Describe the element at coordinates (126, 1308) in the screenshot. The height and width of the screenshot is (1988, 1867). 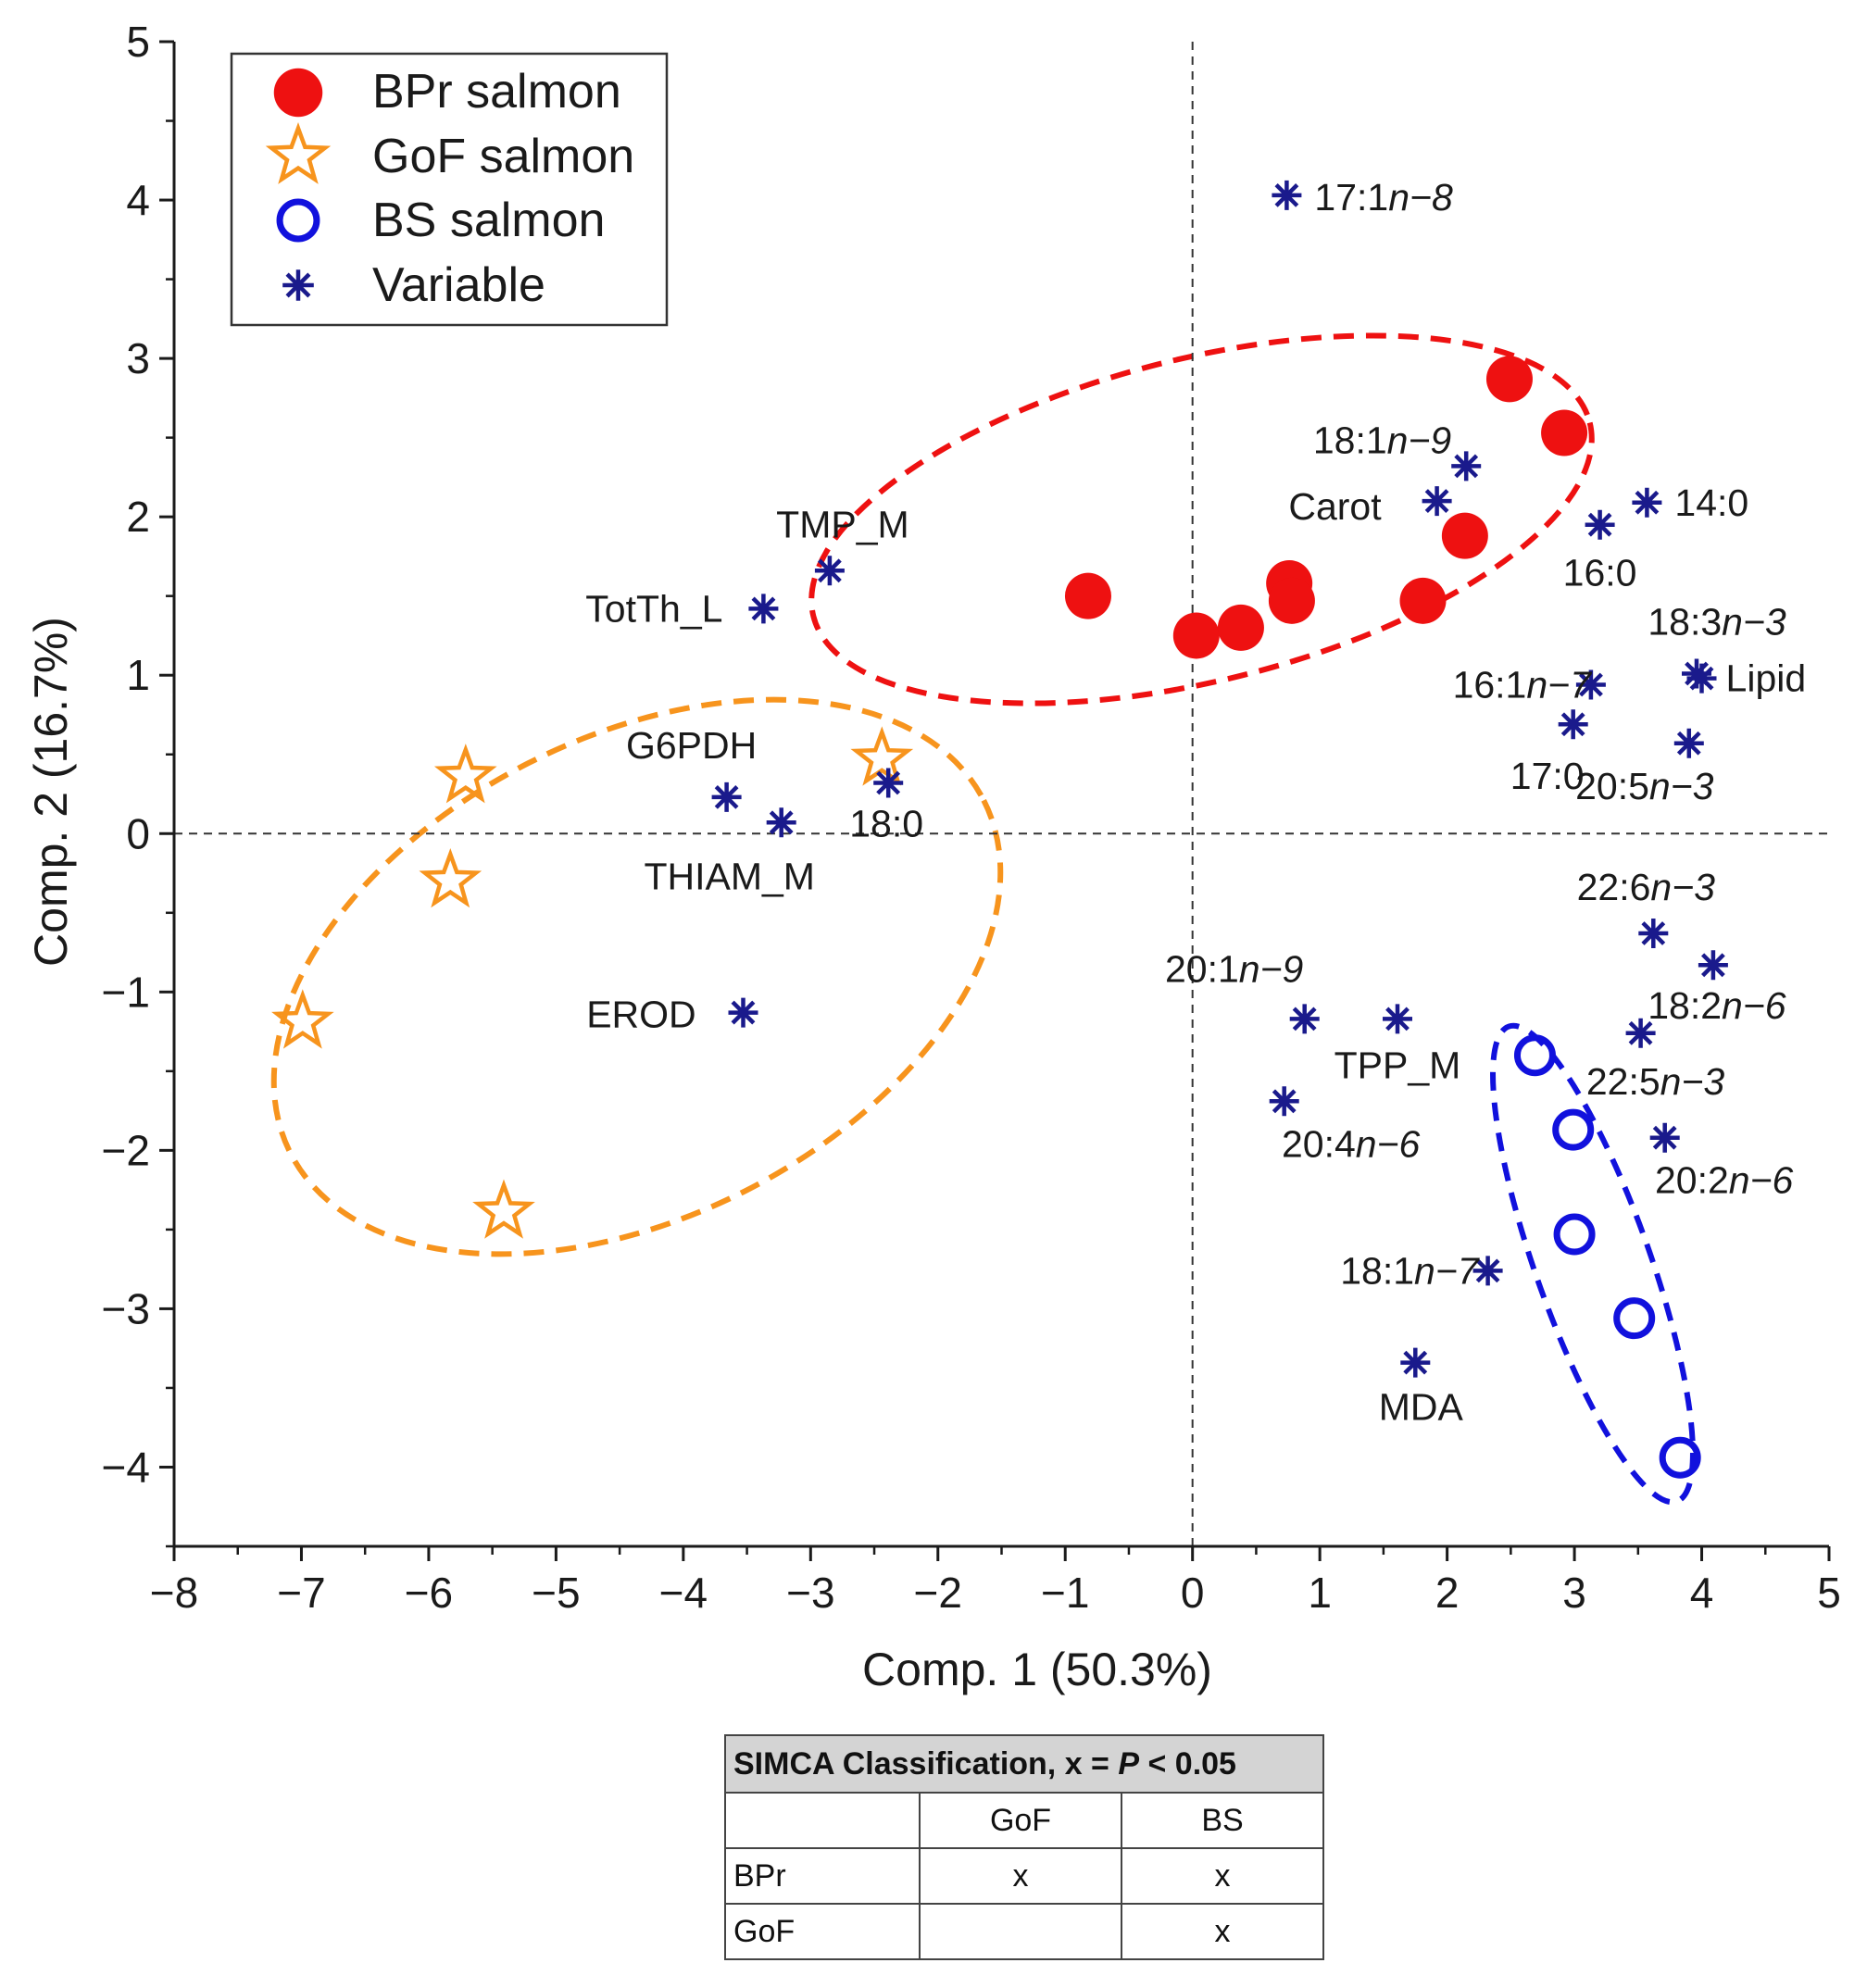
I see `y-tick-label: −3` at that location.